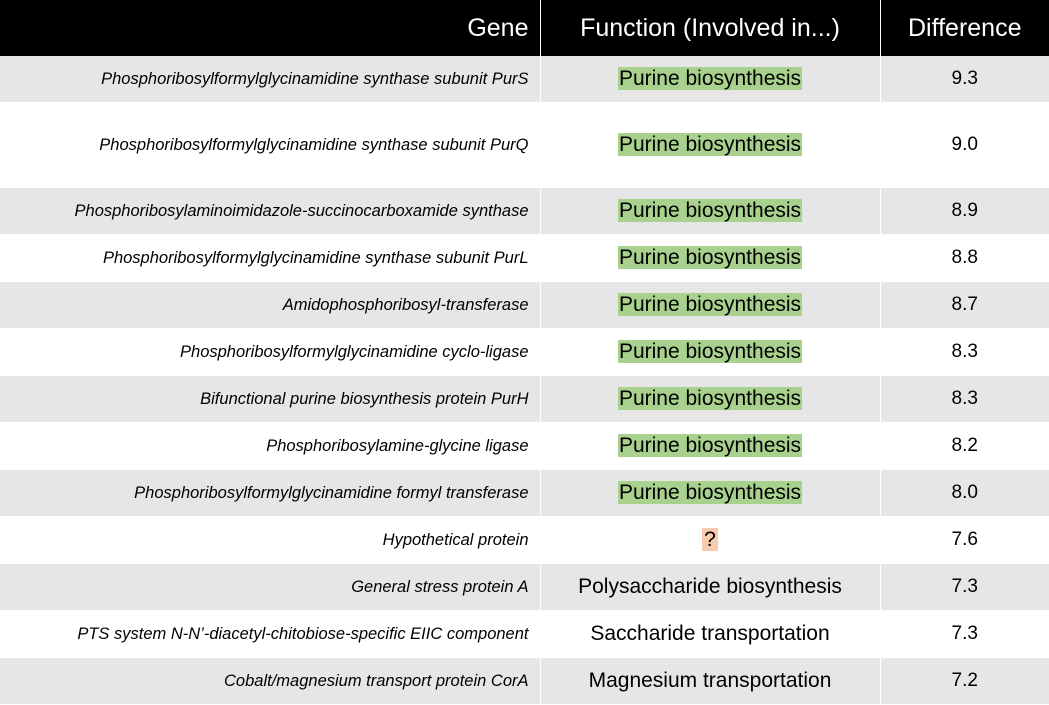 Image resolution: width=1049 pixels, height=705 pixels. I want to click on difference-cell: 9.3, so click(964, 79).